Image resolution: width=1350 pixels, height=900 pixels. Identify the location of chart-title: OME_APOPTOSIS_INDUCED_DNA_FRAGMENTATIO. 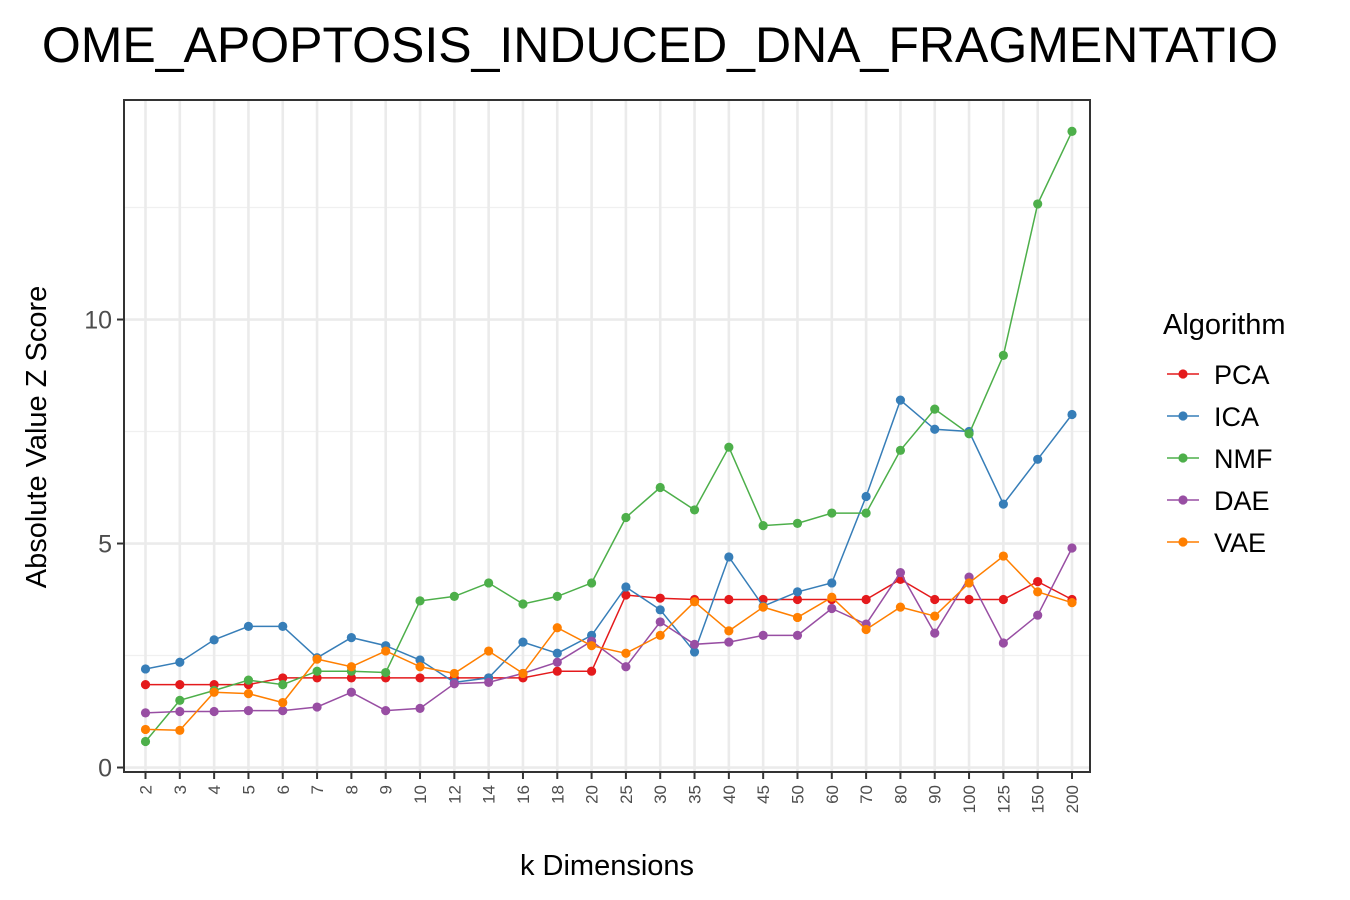
(660, 45).